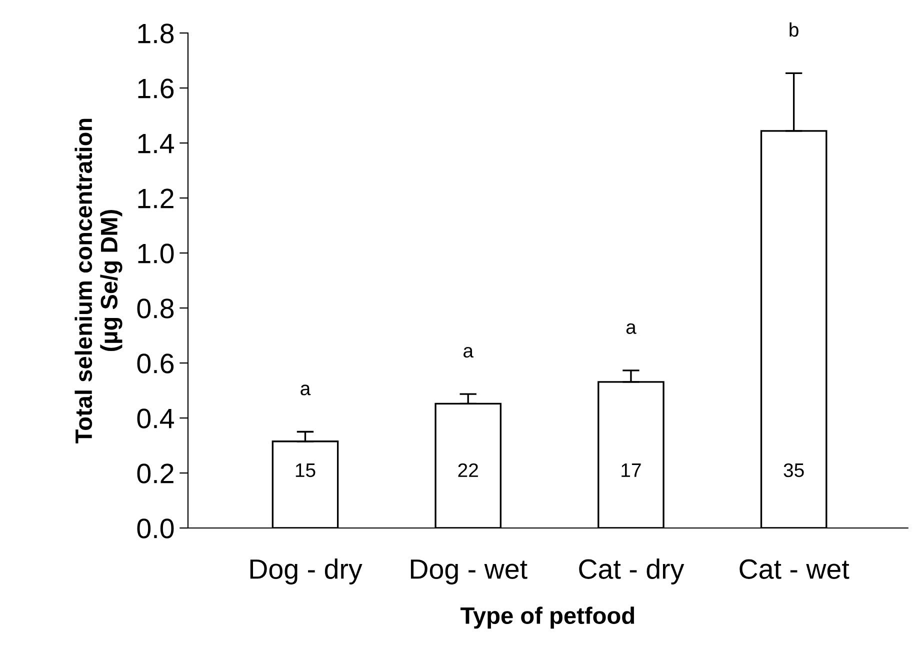 Image resolution: width=917 pixels, height=660 pixels. I want to click on x-tick-label: Cat - wet, so click(795, 569).